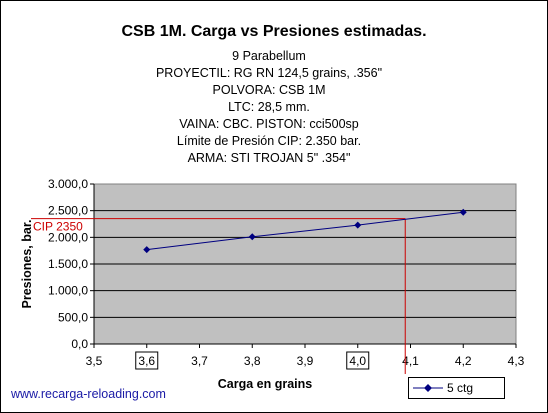  What do you see at coordinates (265, 384) in the screenshot?
I see `x-axis-label: Carga en grains` at bounding box center [265, 384].